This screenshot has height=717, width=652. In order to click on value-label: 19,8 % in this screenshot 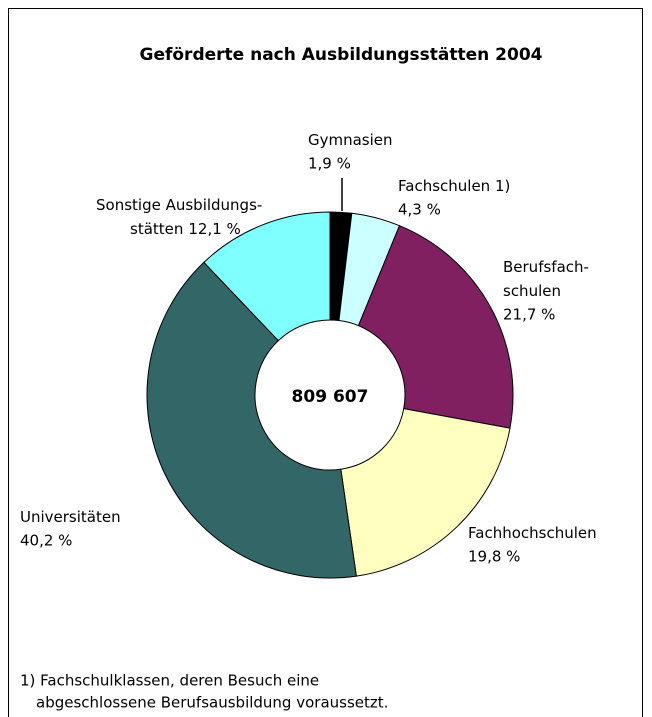, I will do `click(494, 557)`.